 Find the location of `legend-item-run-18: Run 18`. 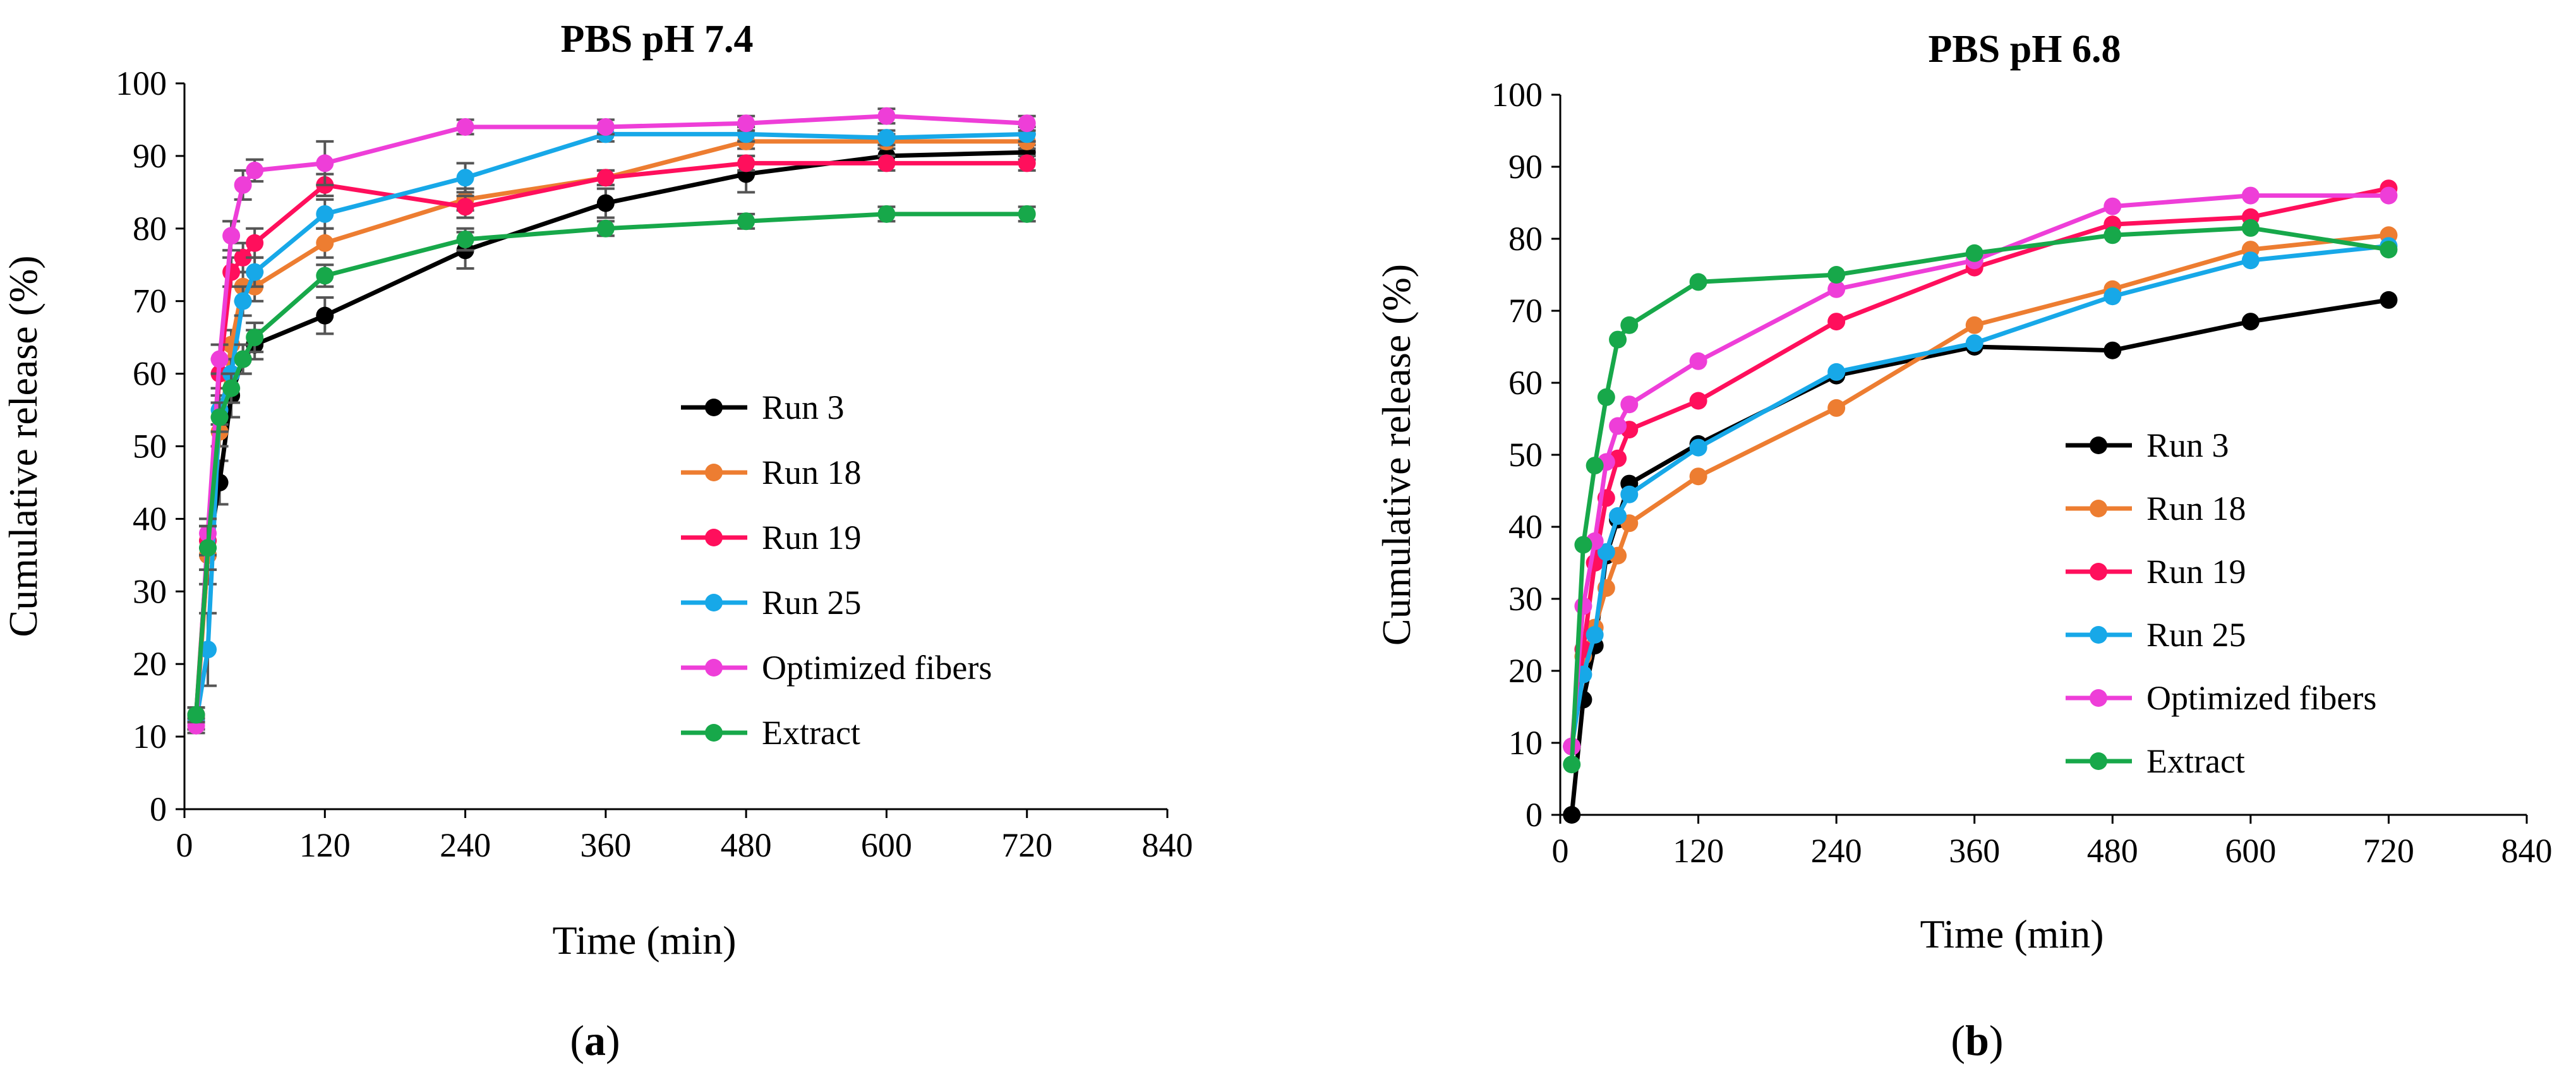

legend-item-run-18: Run 18 is located at coordinates (771, 472).